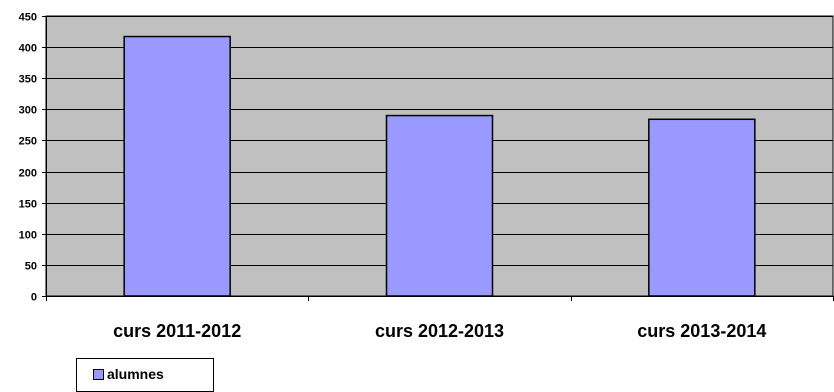 This screenshot has width=834, height=392. What do you see at coordinates (28, 236) in the screenshot?
I see `y-tick-label-100: 100` at bounding box center [28, 236].